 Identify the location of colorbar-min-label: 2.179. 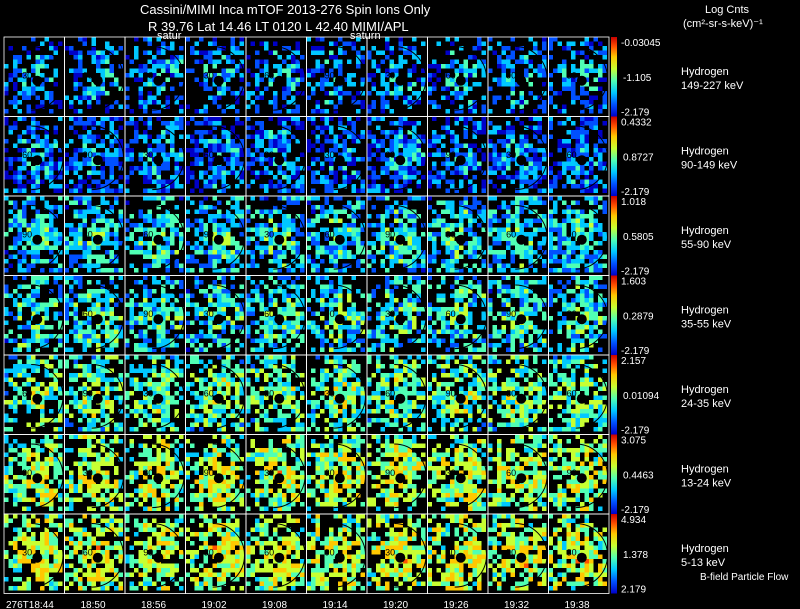
(633, 590).